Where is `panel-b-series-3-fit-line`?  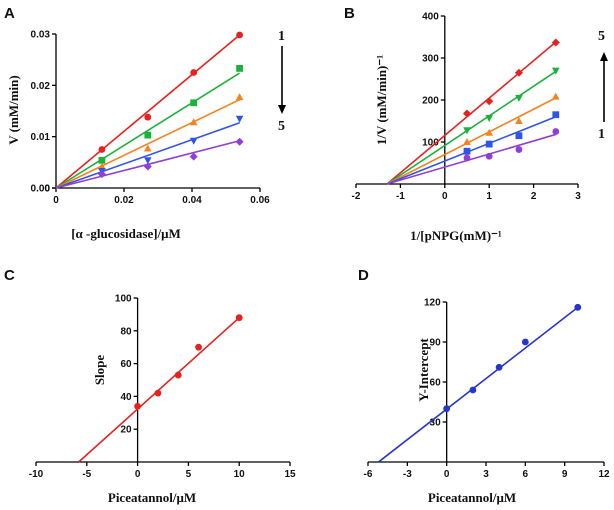
panel-b-series-3-fit-line is located at coordinates (471, 141).